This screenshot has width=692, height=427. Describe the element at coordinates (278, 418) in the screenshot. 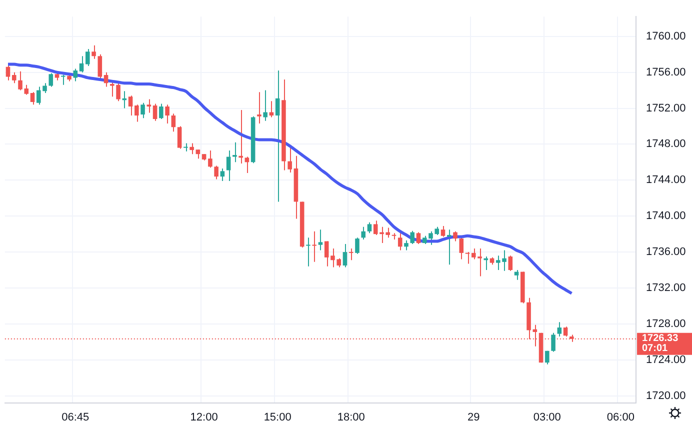

I see `x-tick-label: 15:00` at that location.